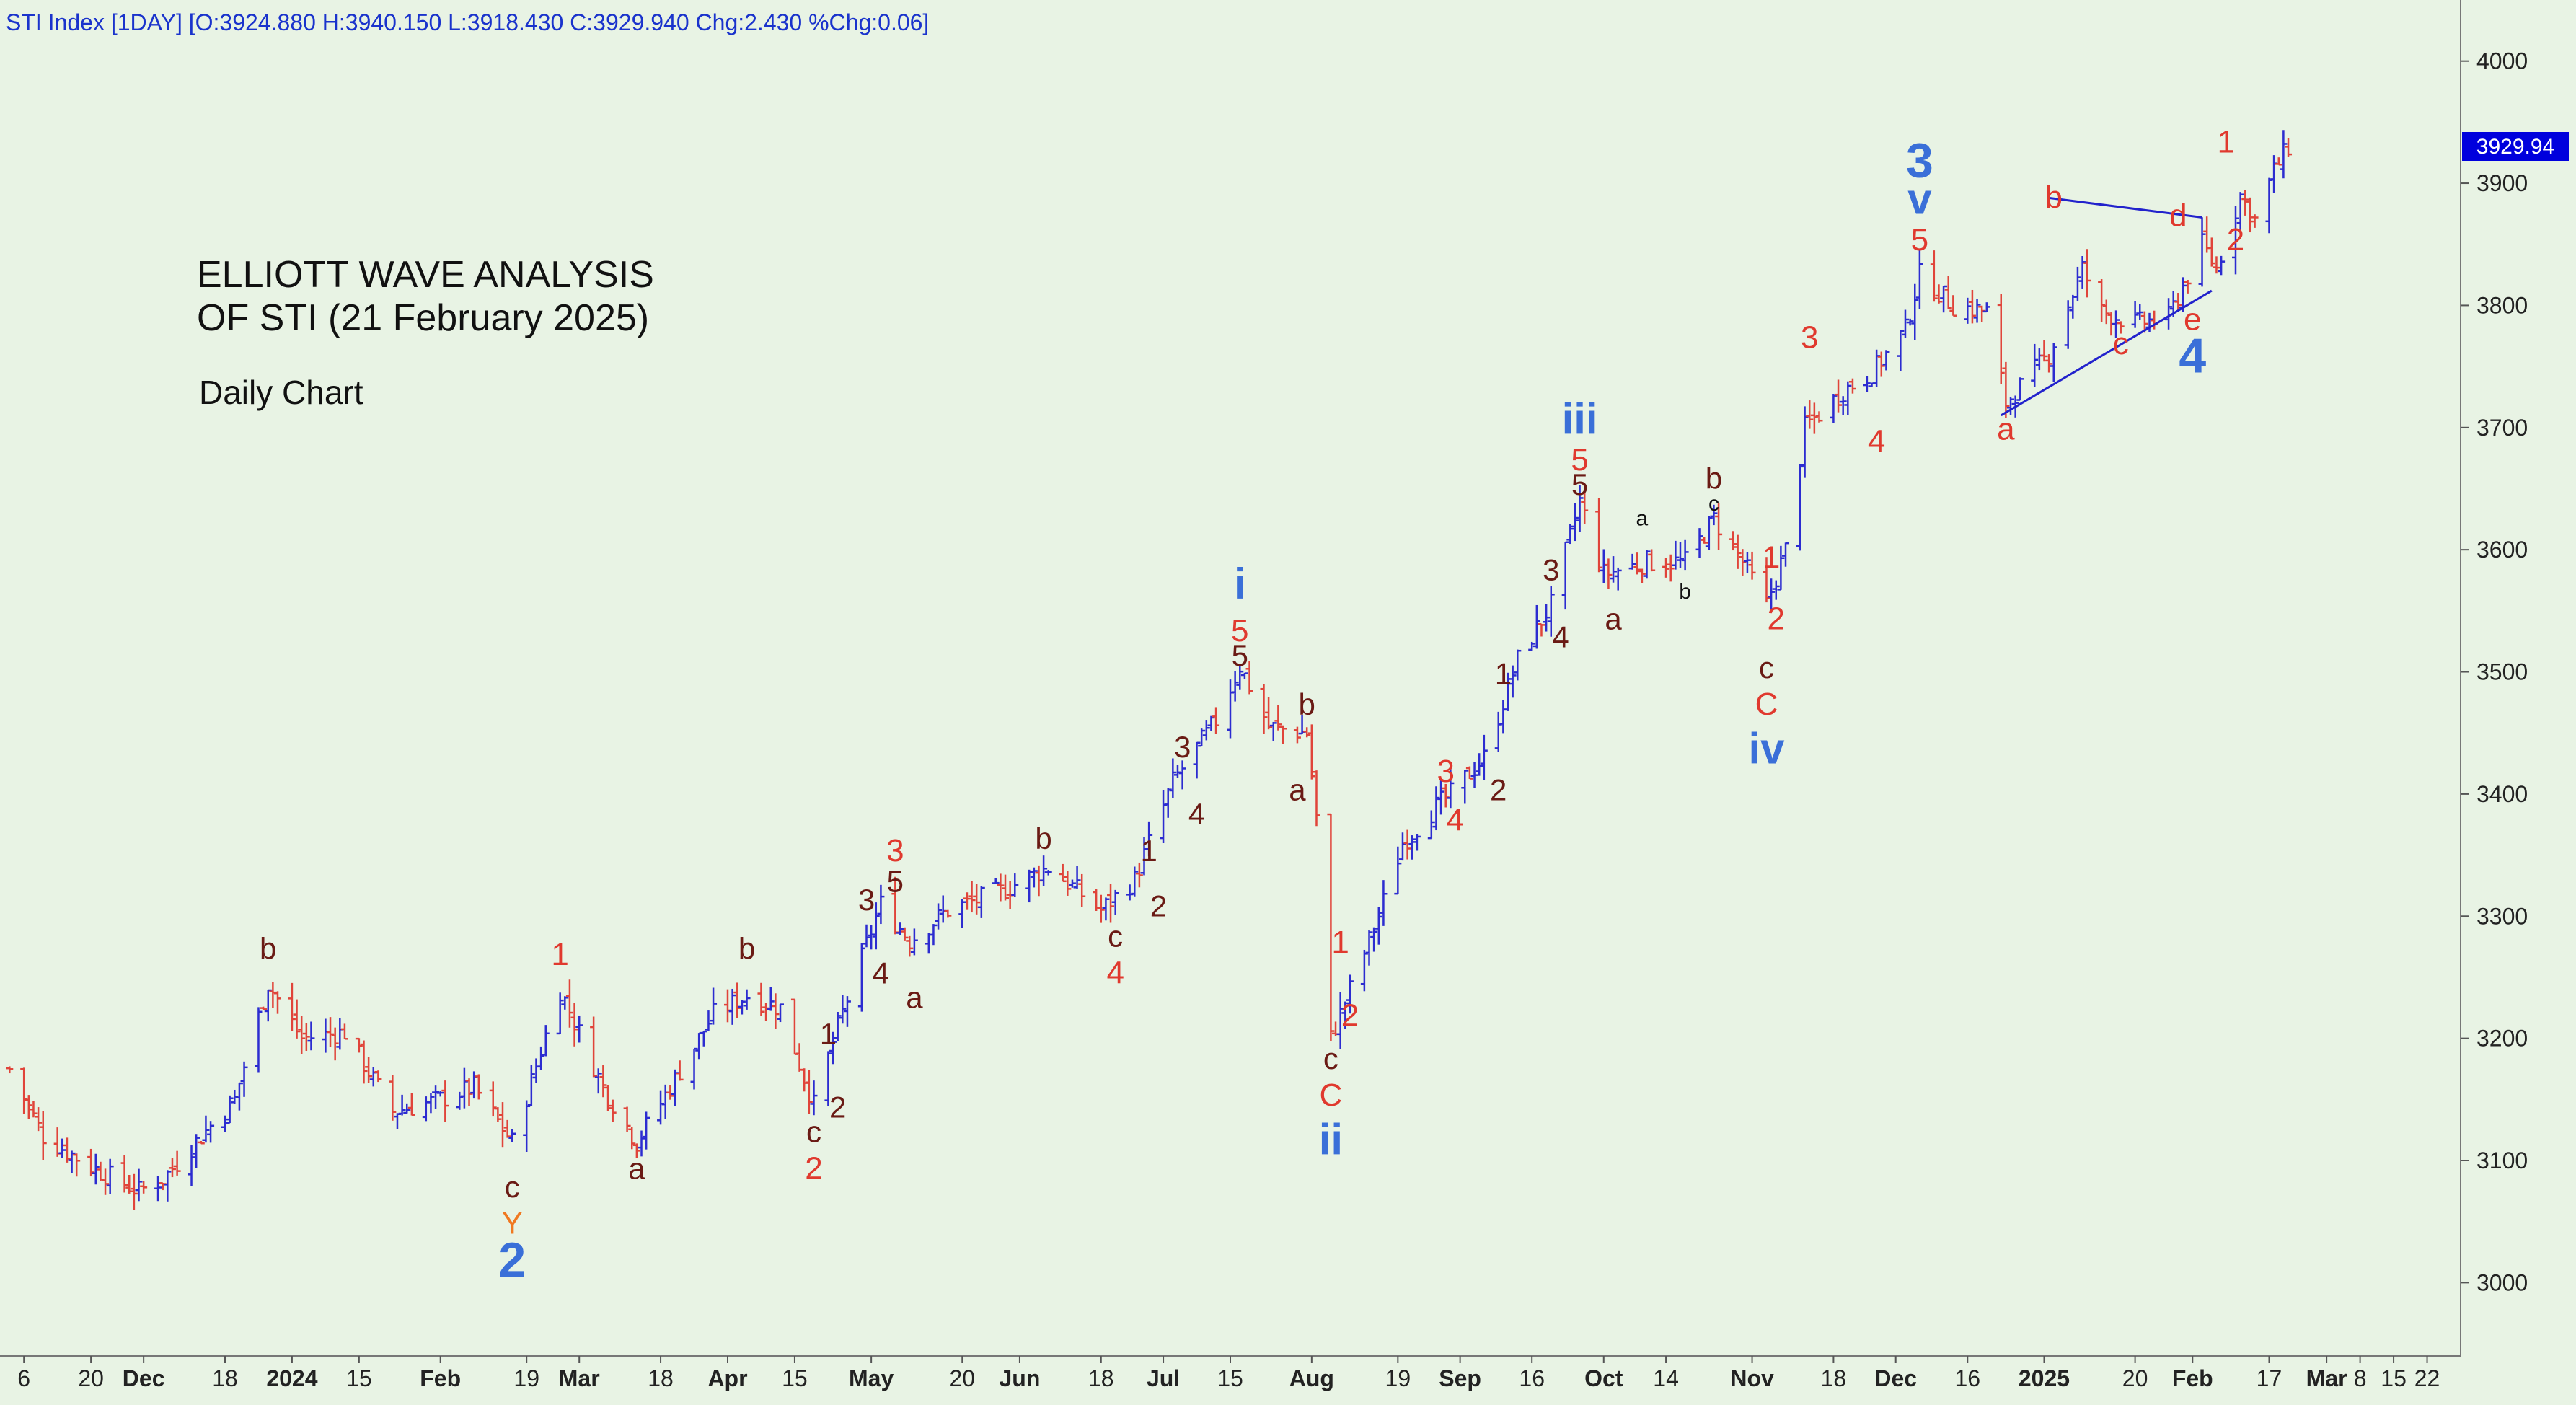 The width and height of the screenshot is (2576, 1405). I want to click on x-tick-label: 20, so click(962, 1378).